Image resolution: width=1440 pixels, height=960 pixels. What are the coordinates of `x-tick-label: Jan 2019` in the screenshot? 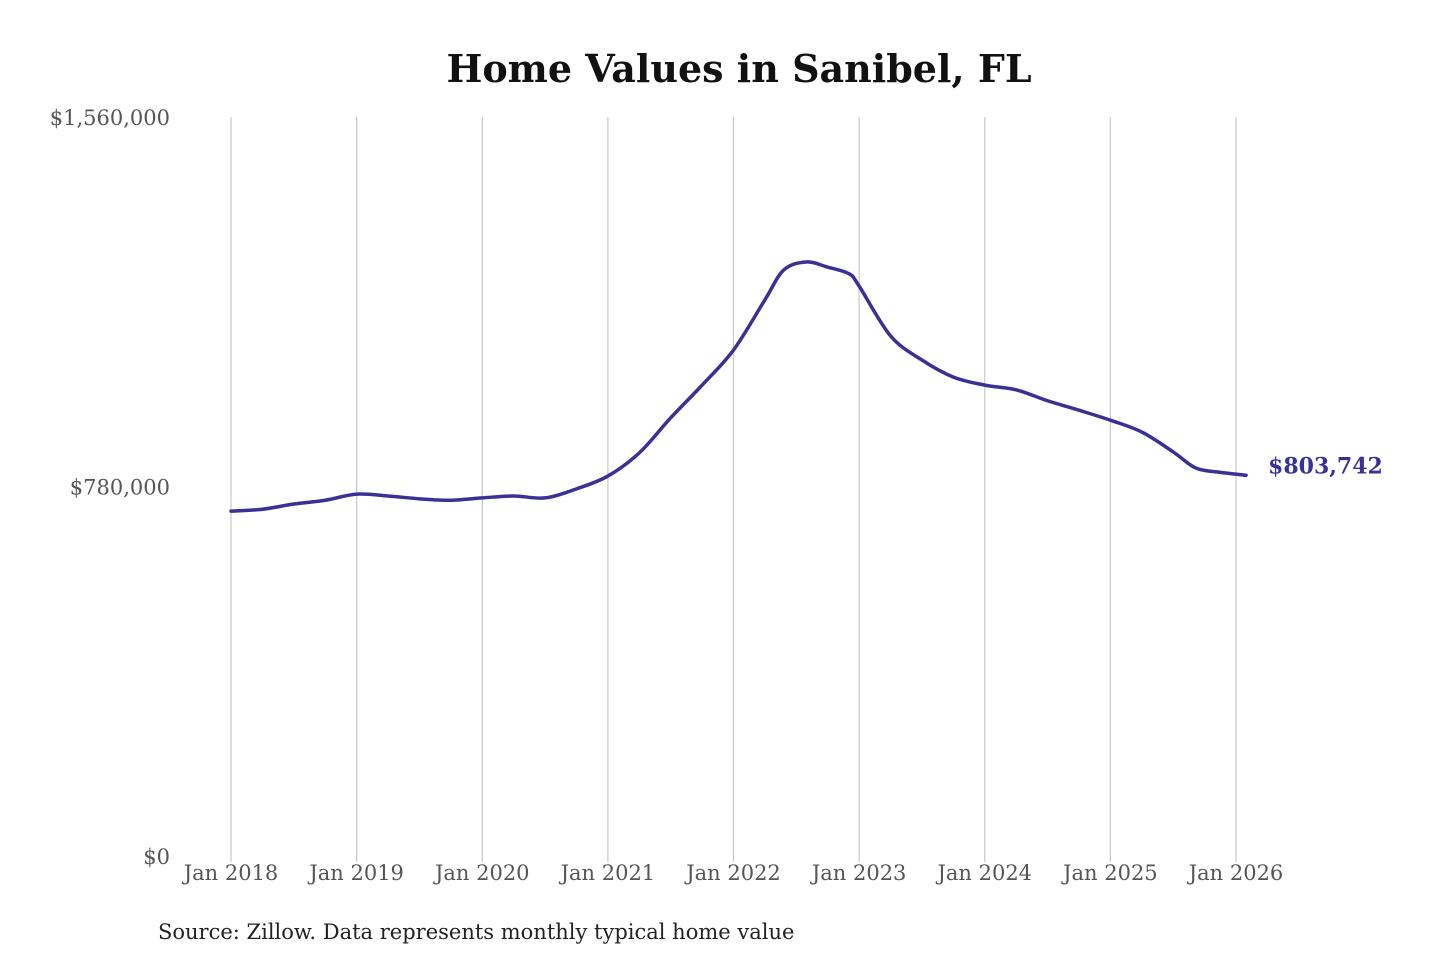 It's located at (355, 873).